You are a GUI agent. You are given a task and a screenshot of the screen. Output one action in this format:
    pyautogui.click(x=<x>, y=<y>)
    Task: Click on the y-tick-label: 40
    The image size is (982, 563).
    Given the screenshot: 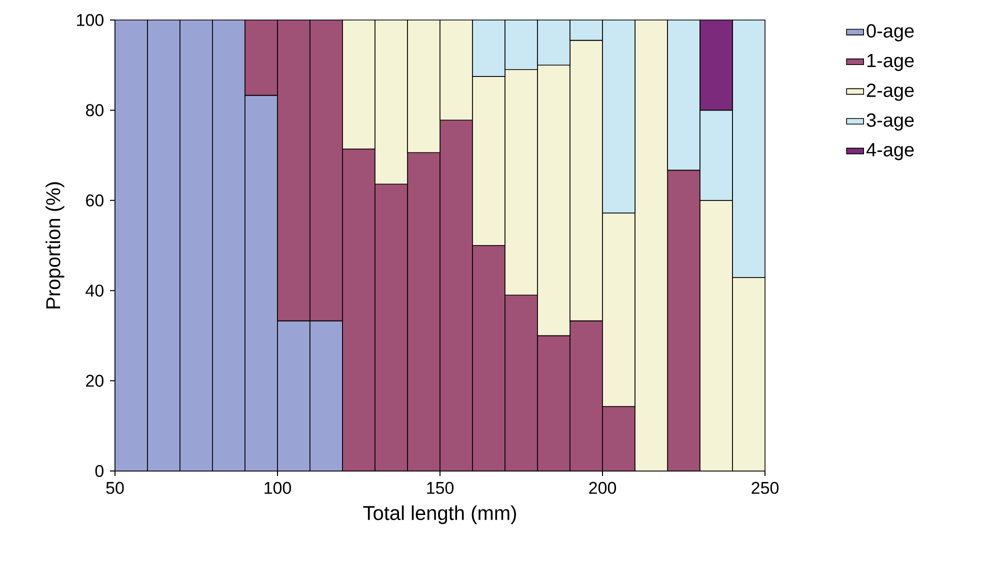 What is the action you would take?
    pyautogui.click(x=95, y=290)
    